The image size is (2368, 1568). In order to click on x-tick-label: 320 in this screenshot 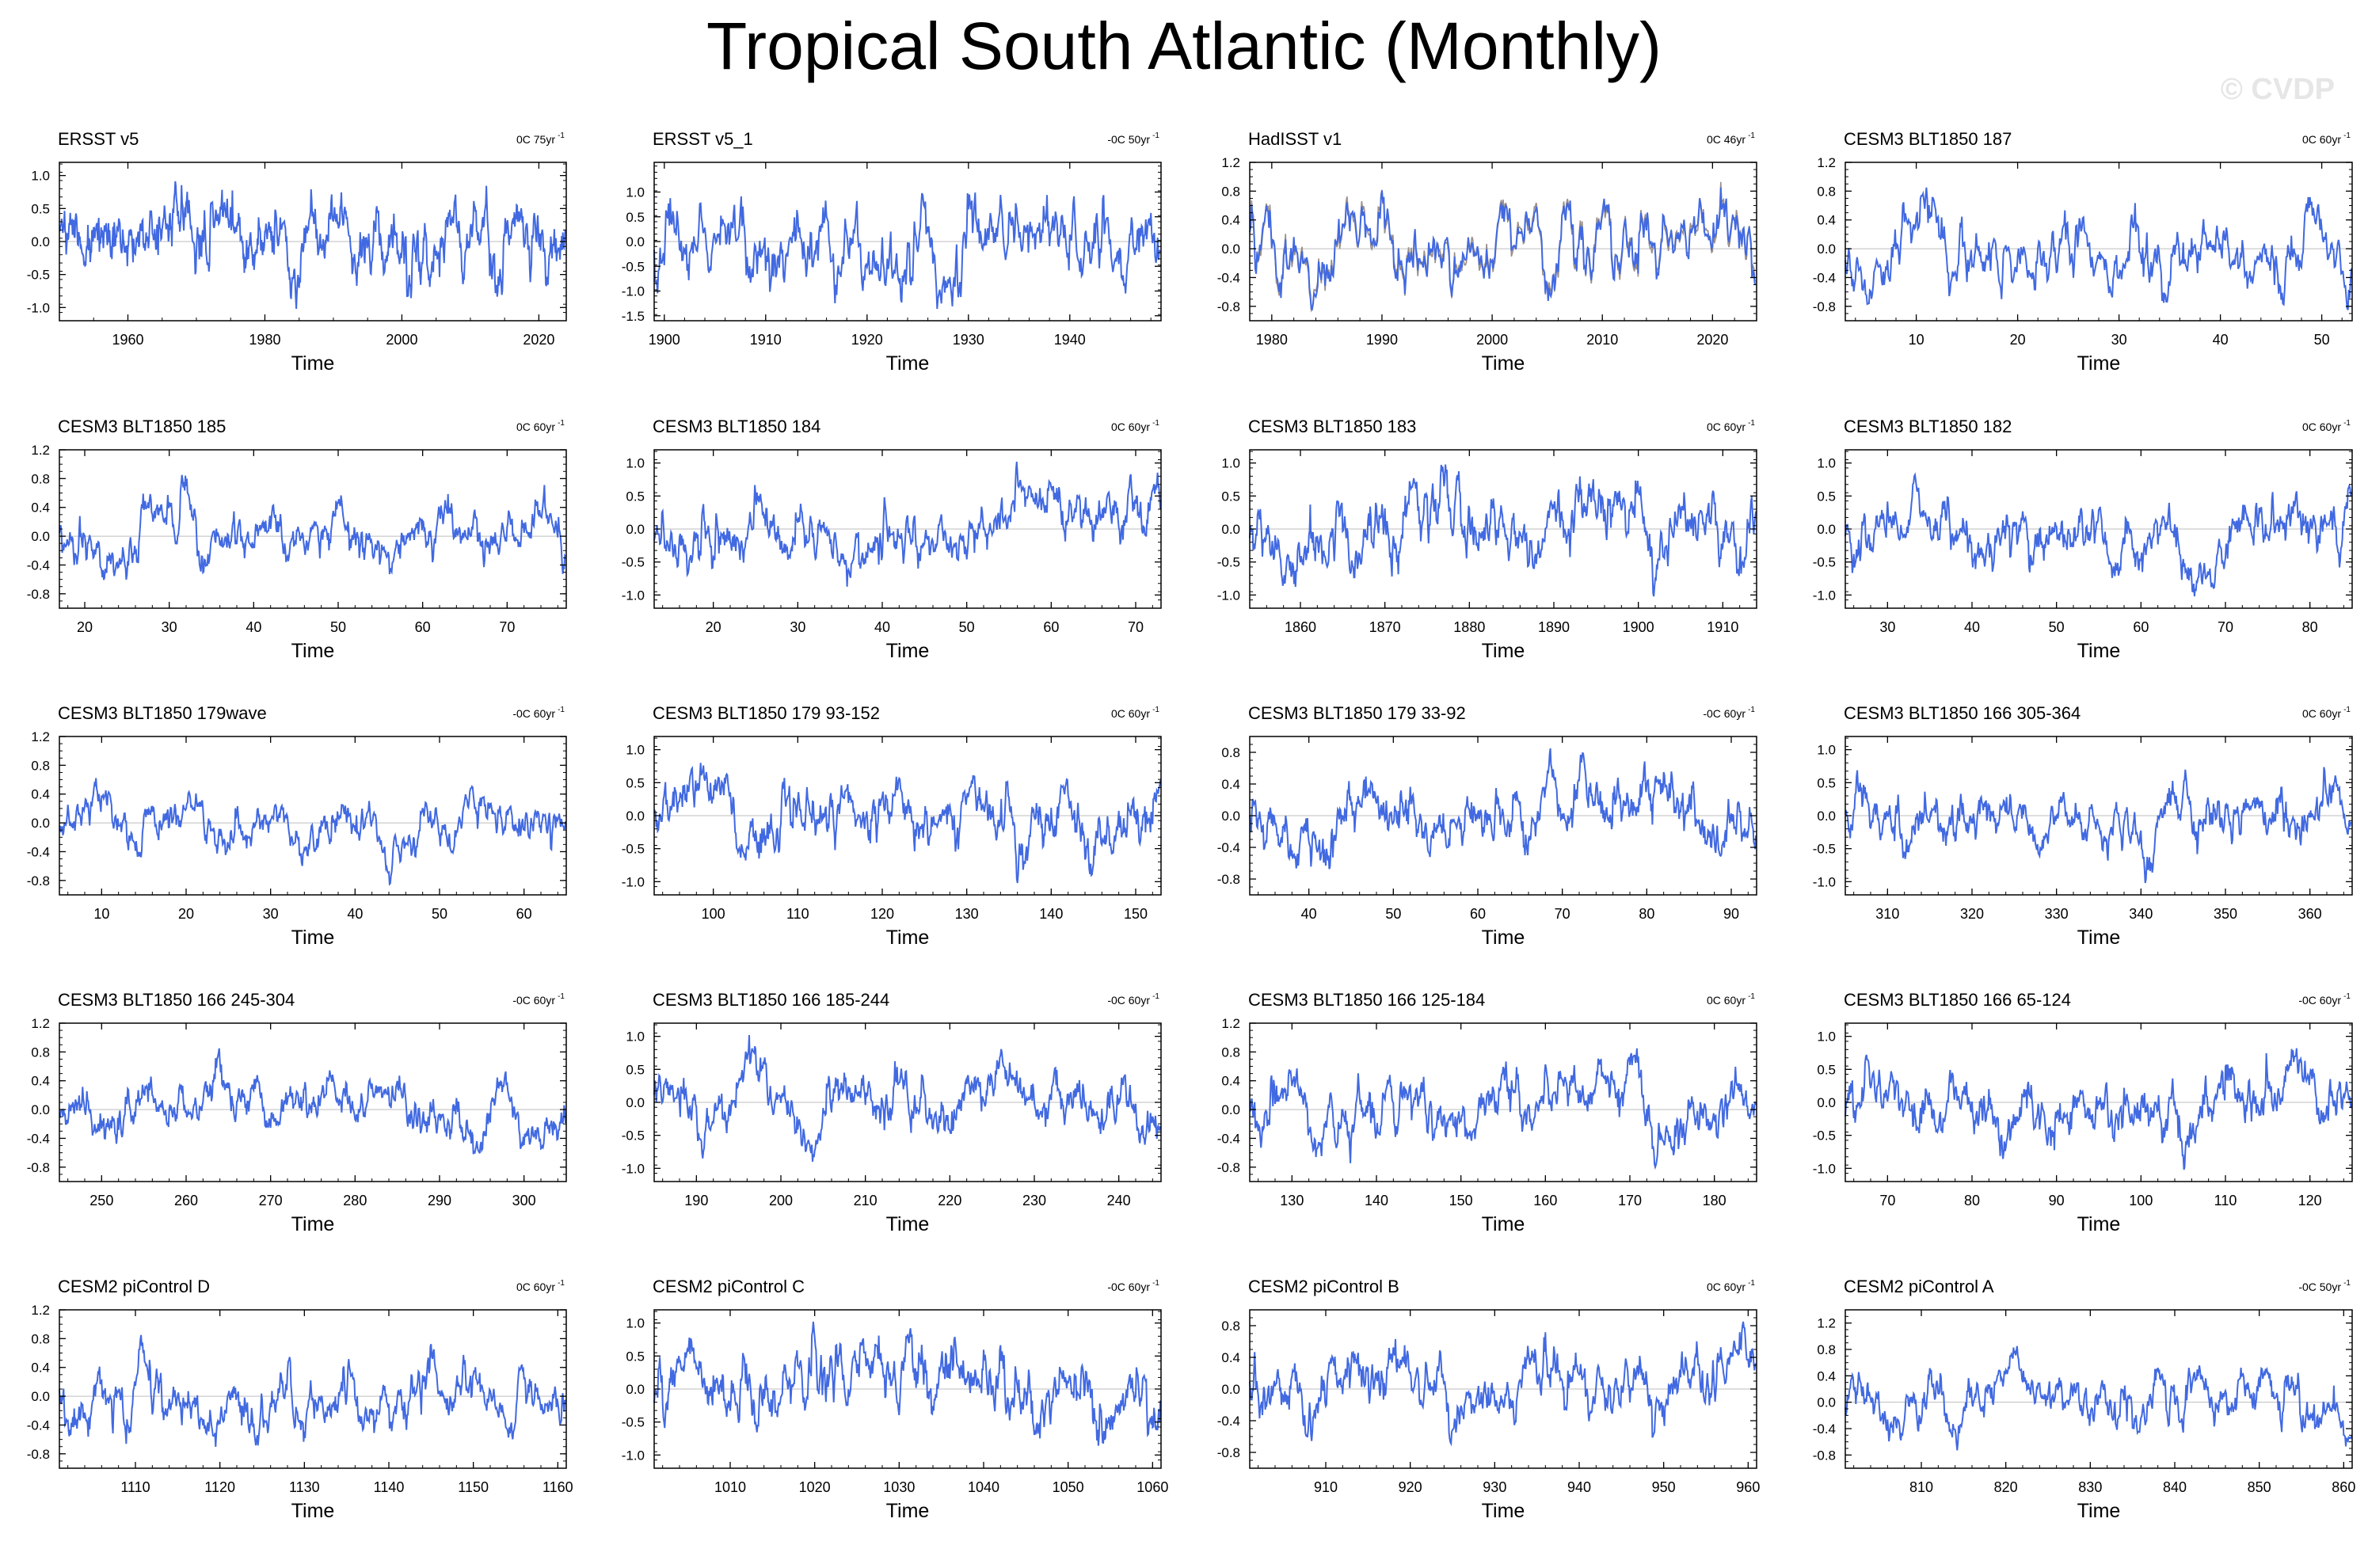, I will do `click(1972, 914)`.